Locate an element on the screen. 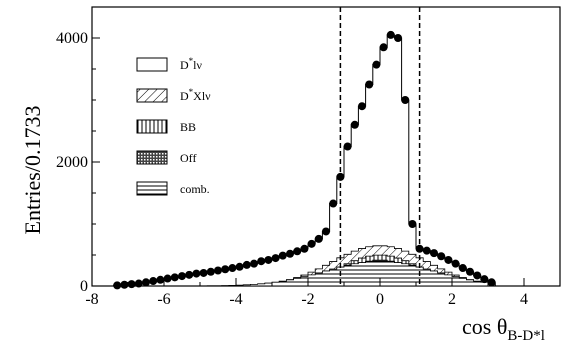 This screenshot has width=579, height=347. x-axis-label: cos θB-D*l is located at coordinates (503, 329).